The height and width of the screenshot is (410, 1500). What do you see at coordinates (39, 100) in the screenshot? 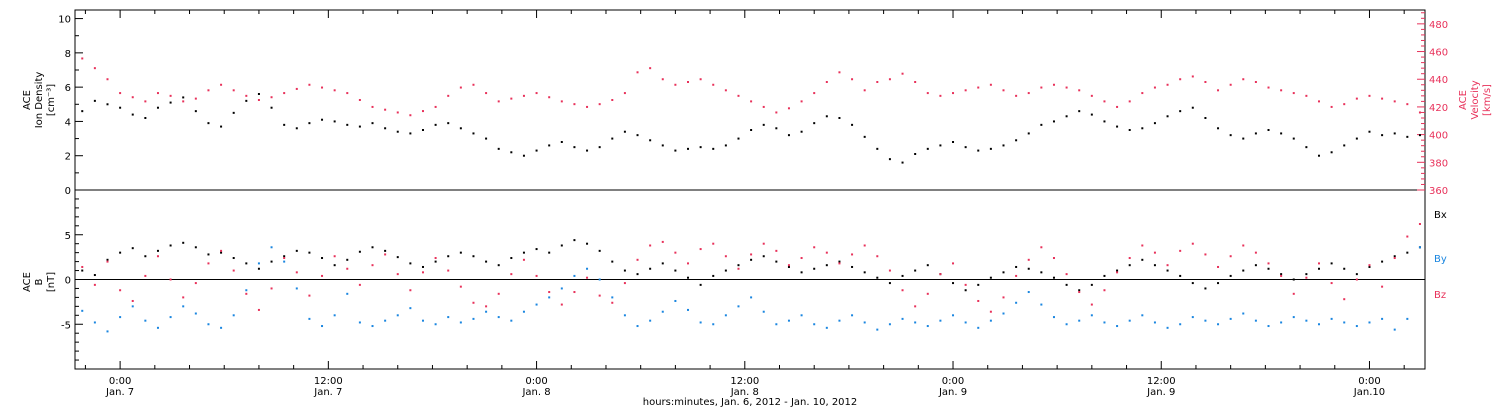
I see `ion-density-axis-title: ACE Ion Density [cm⁻³]` at bounding box center [39, 100].